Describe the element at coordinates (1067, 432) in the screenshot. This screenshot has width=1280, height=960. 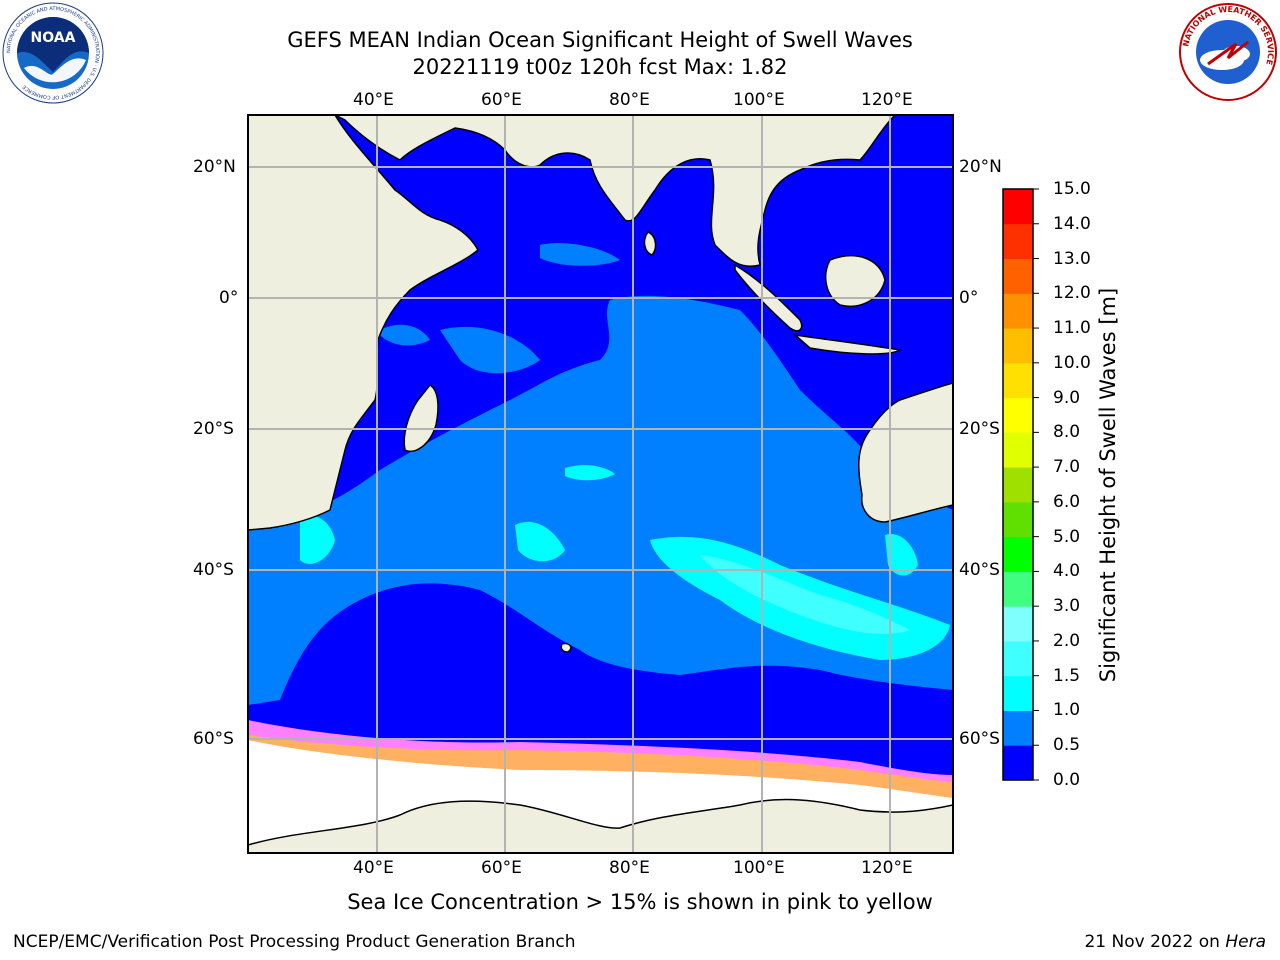
I see `colorbar-tick-label: 8.0` at that location.